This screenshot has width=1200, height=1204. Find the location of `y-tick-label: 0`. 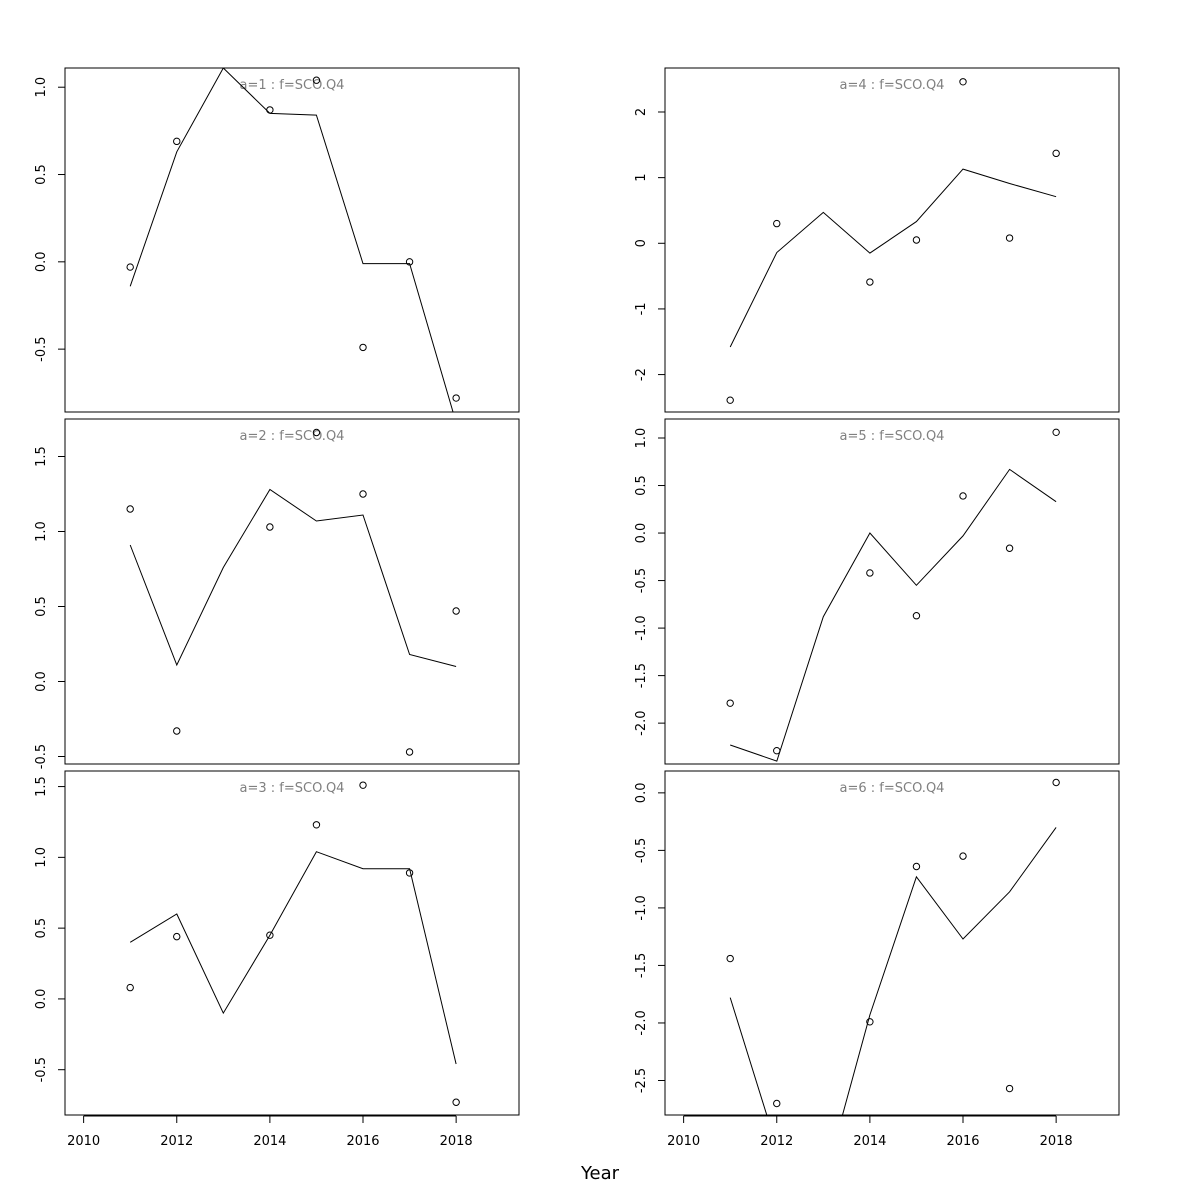

y-tick-label: 0 is located at coordinates (641, 243).